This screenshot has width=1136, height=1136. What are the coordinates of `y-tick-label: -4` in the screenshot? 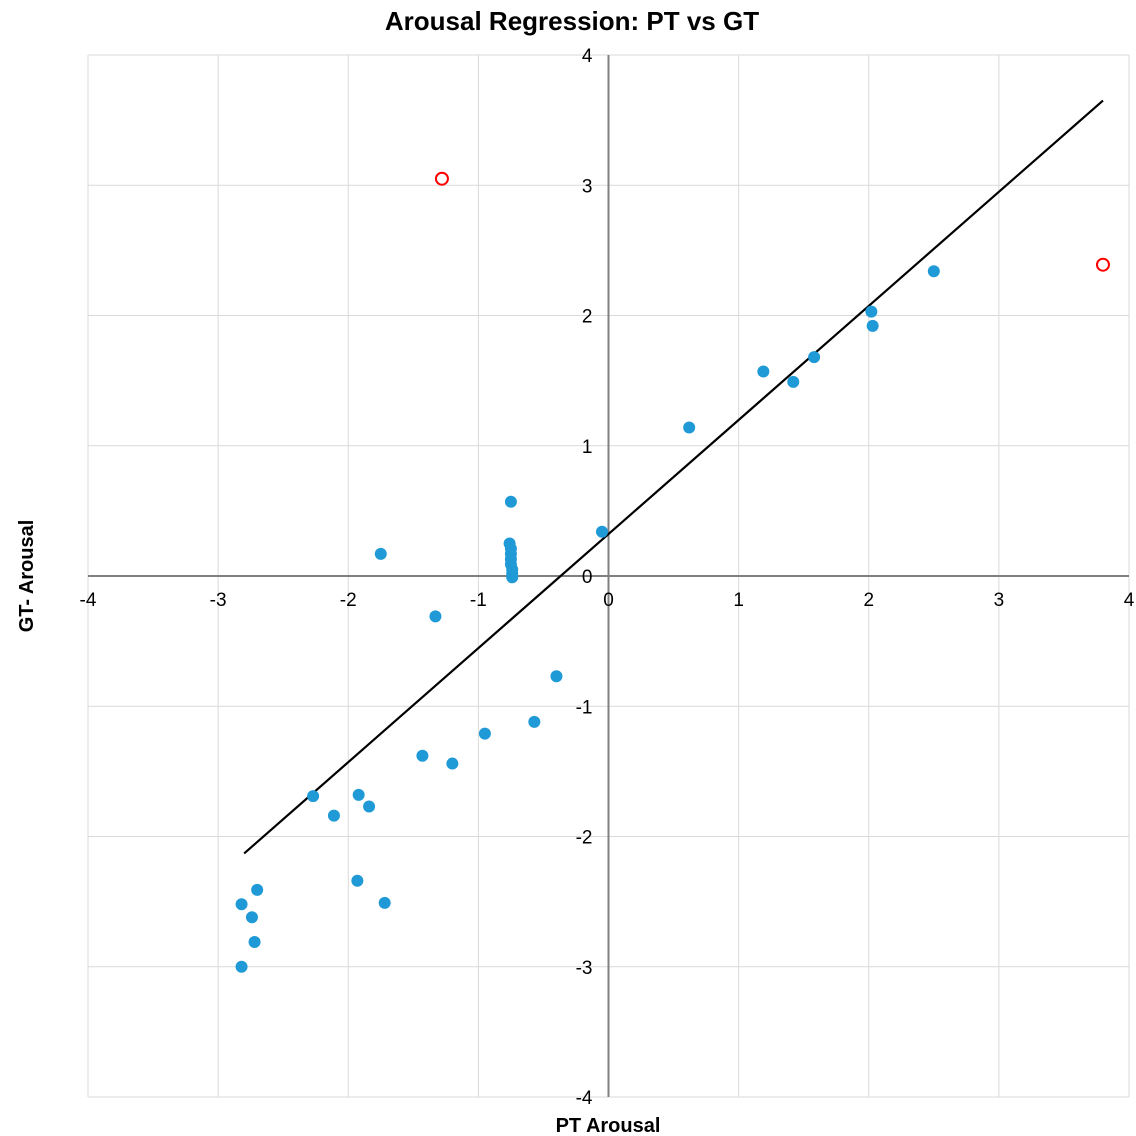 It's located at (584, 1098).